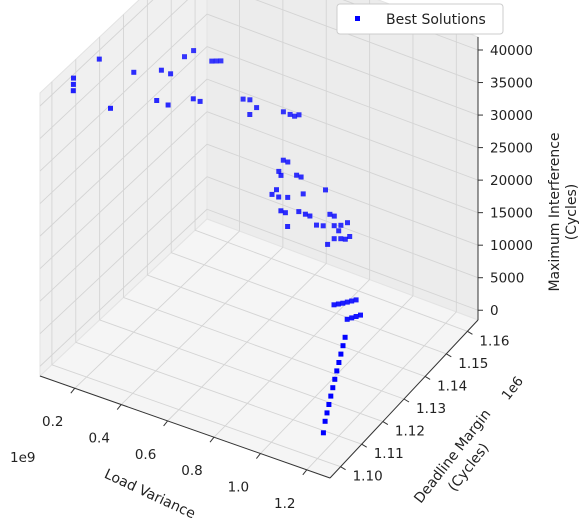 The image size is (582, 524). I want to click on y-tick-label: 1.13, so click(431, 409).